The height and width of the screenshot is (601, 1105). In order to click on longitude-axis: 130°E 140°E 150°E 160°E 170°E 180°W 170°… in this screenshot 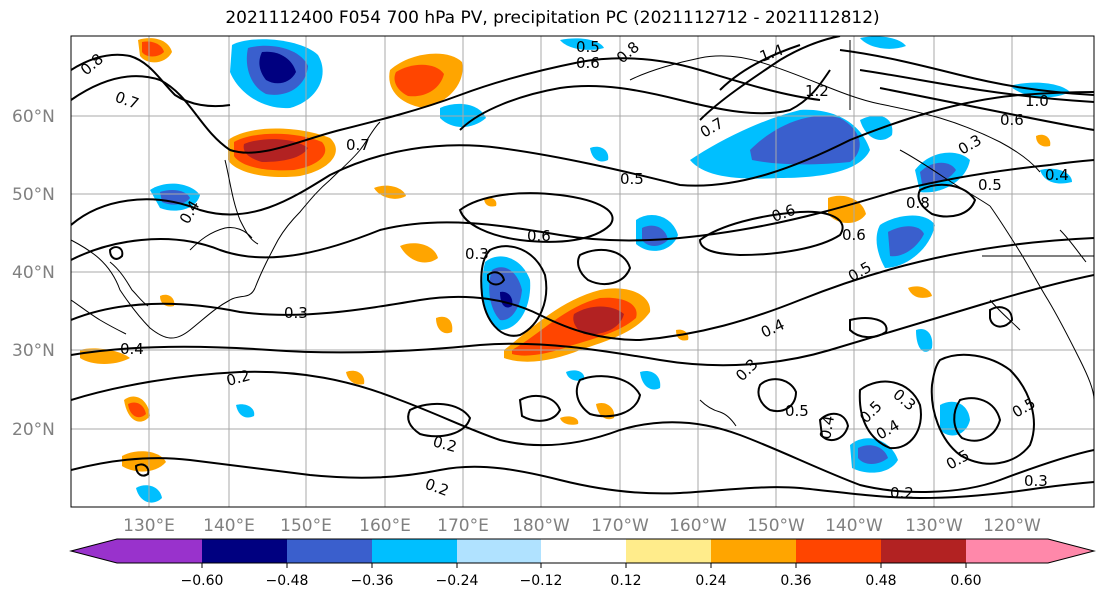, I will do `click(582, 526)`.